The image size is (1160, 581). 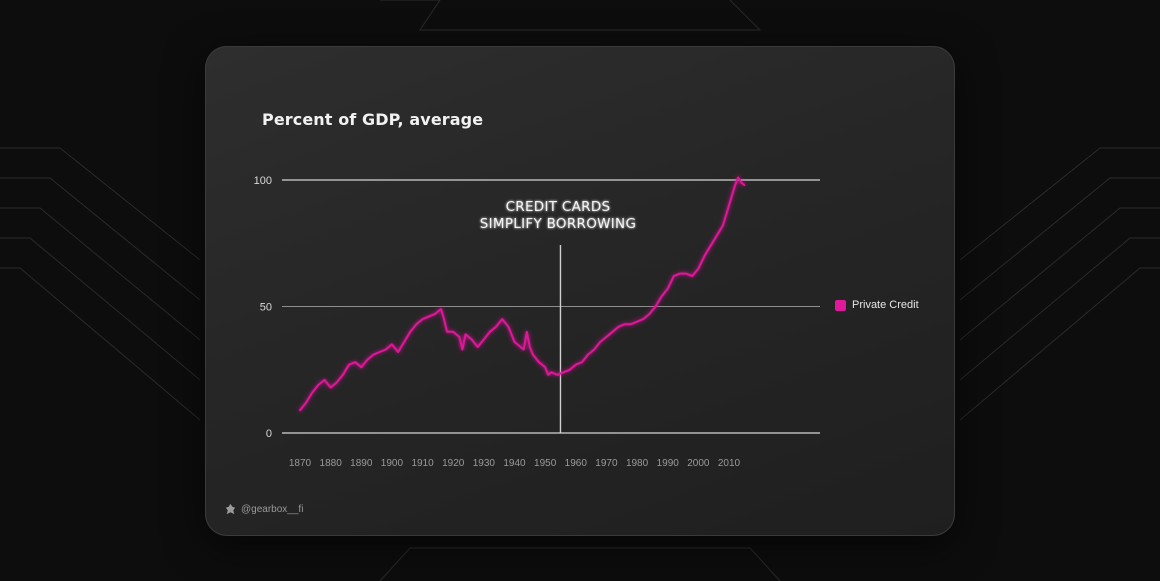 I want to click on legend: Private Credit, so click(x=877, y=305).